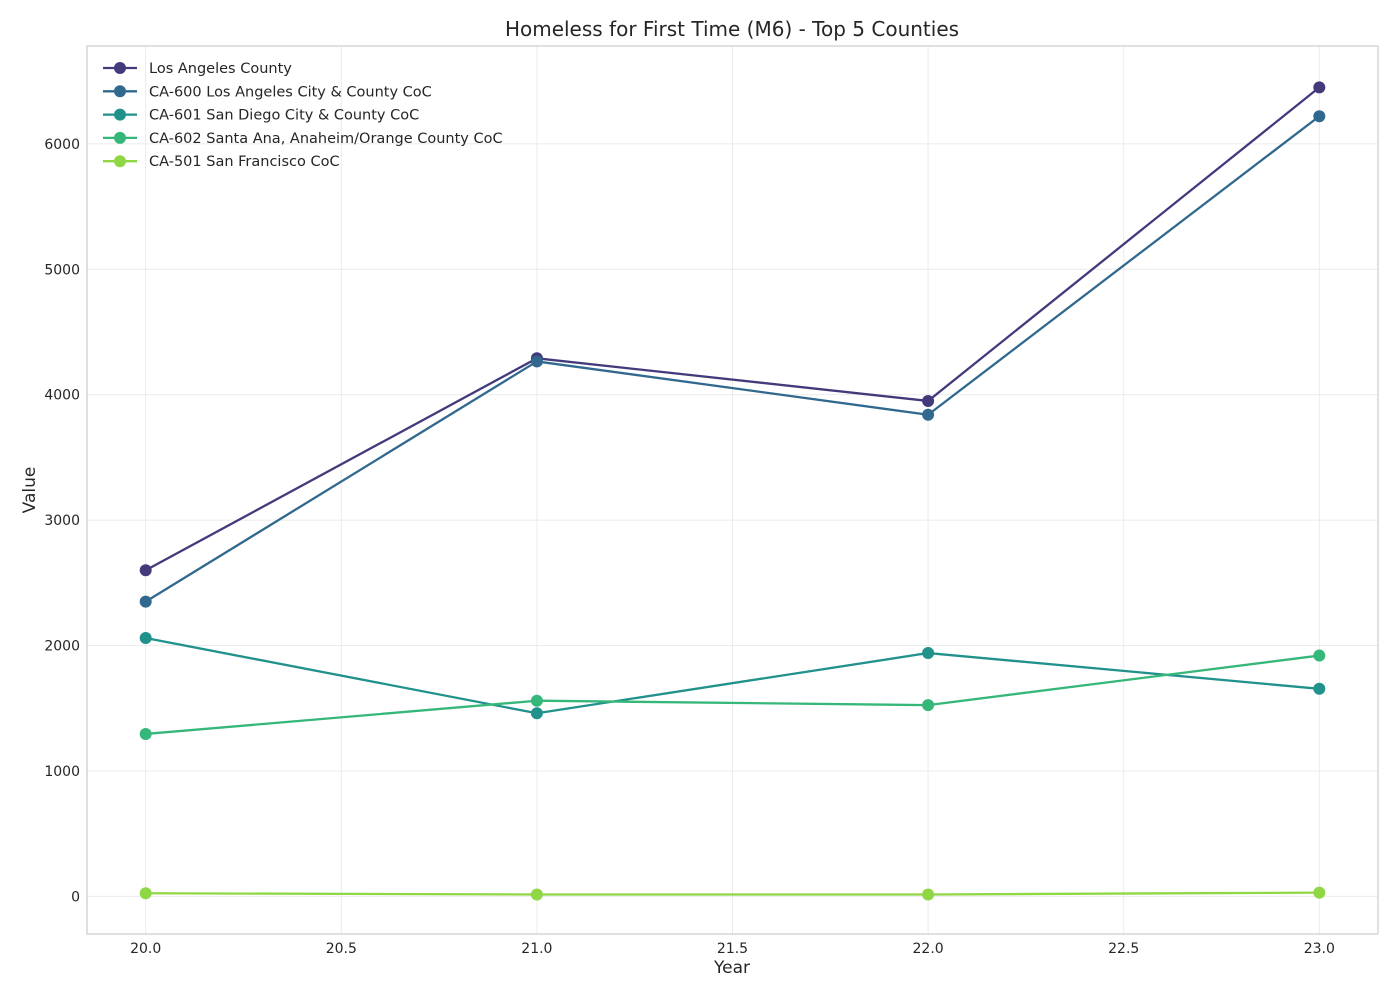 The height and width of the screenshot is (1000, 1400). I want to click on legend-item: CA-501 San Francisco CoC, so click(221, 162).